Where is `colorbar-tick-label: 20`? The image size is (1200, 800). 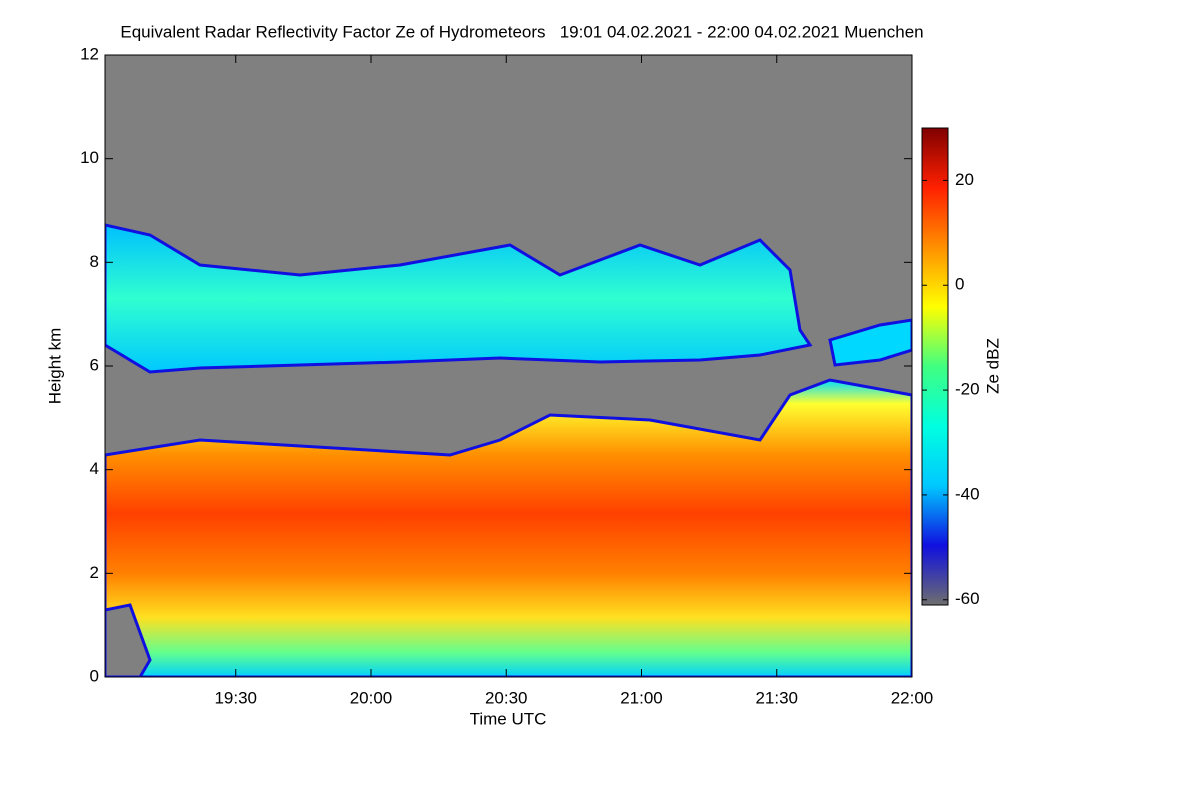
colorbar-tick-label: 20 is located at coordinates (964, 179).